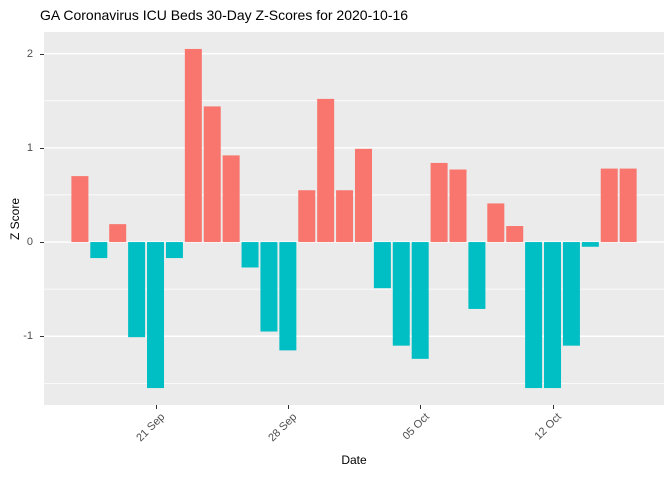 The image size is (672, 480). What do you see at coordinates (15, 219) in the screenshot?
I see `y-axis-title: Z Score` at bounding box center [15, 219].